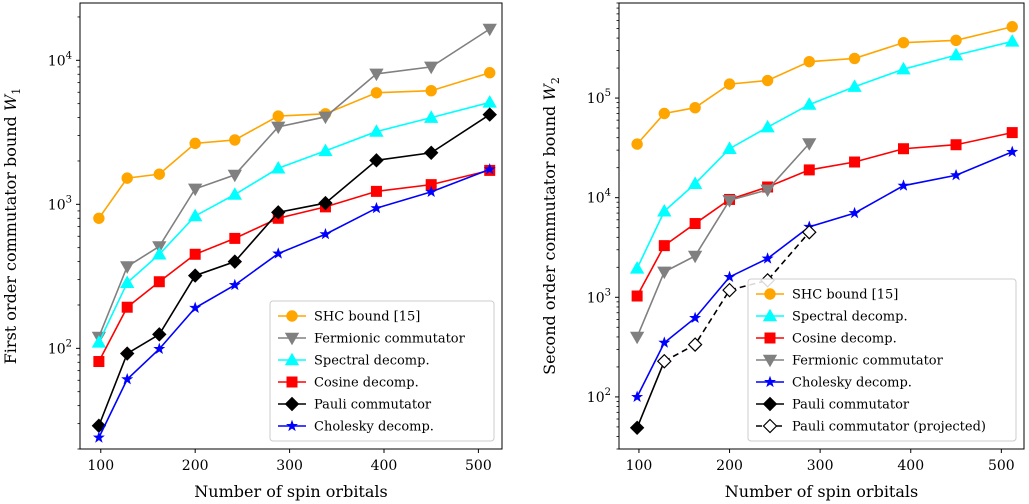  Describe the element at coordinates (390, 339) in the screenshot. I see `chart0-legend-label-1: Fermionic commutator` at that location.